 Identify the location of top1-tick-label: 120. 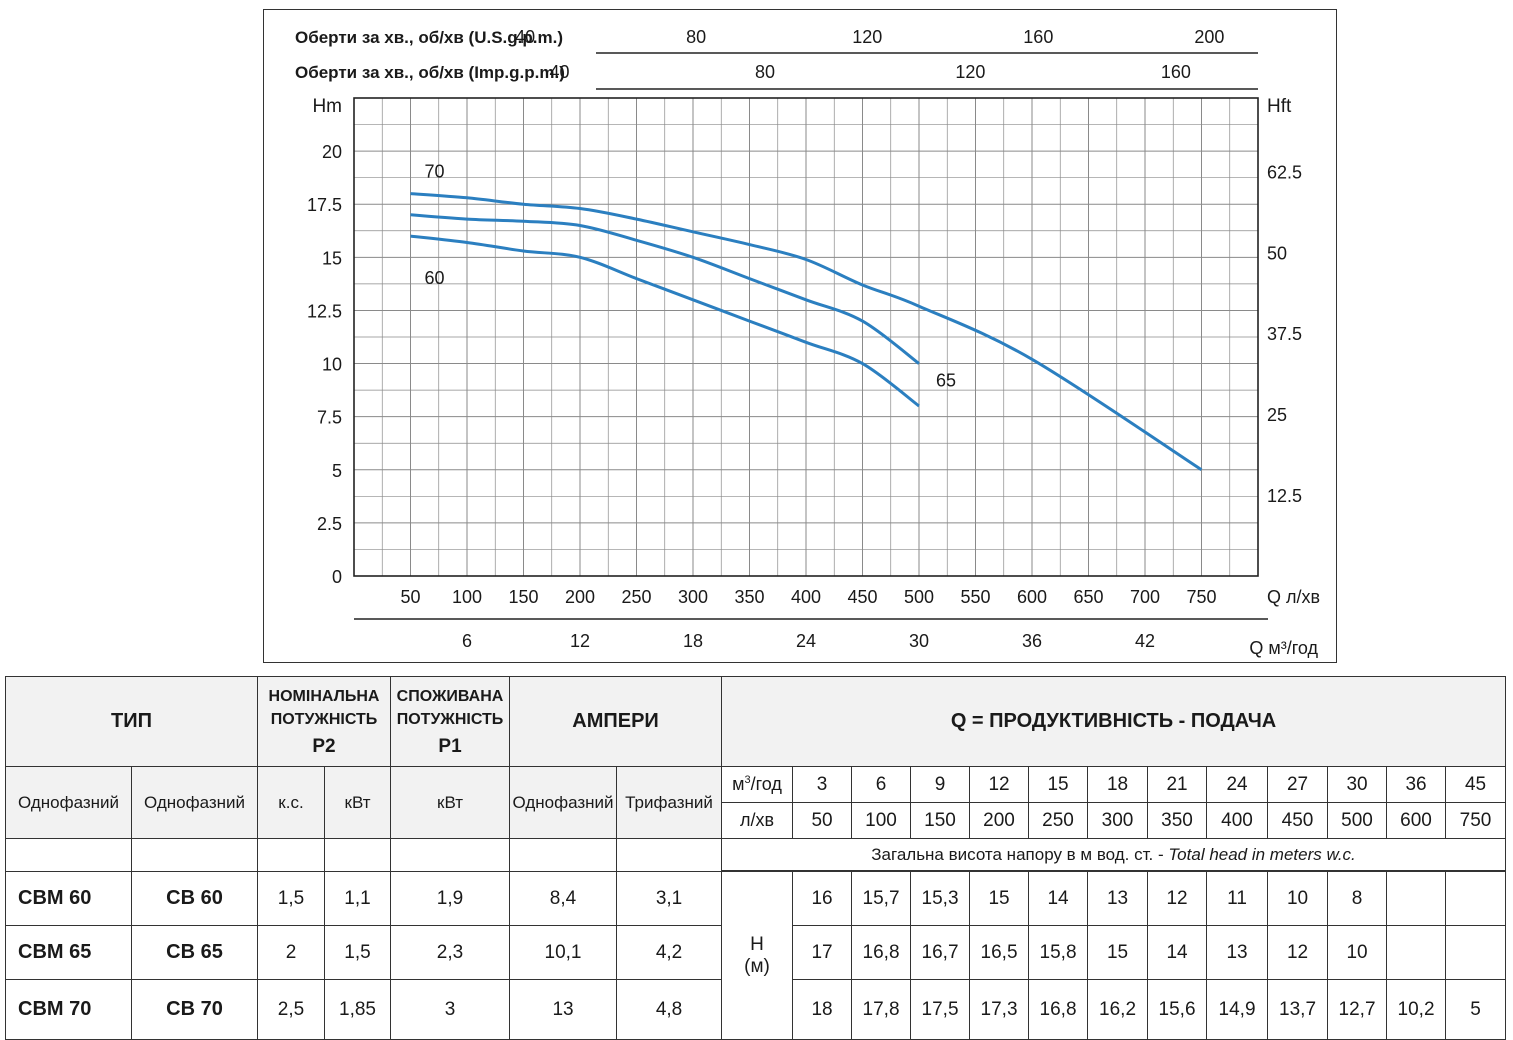
(867, 37).